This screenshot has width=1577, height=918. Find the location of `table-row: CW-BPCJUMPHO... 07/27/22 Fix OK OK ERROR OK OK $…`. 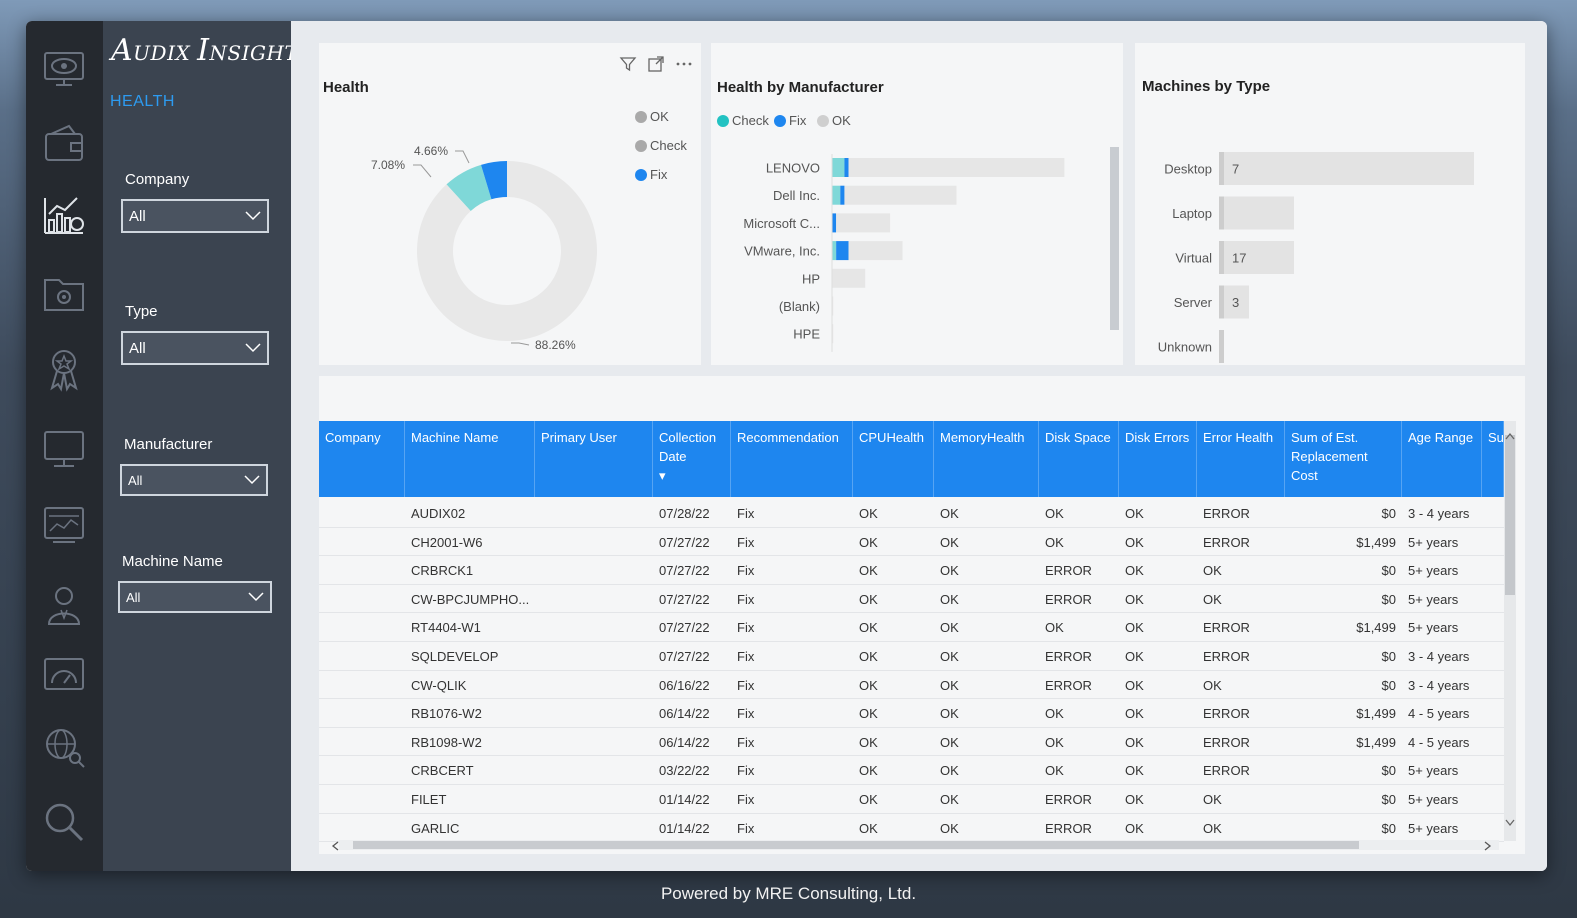

table-row: CW-BPCJUMPHO... 07/27/22 Fix OK OK ERROR OK OK $… is located at coordinates (911, 599).